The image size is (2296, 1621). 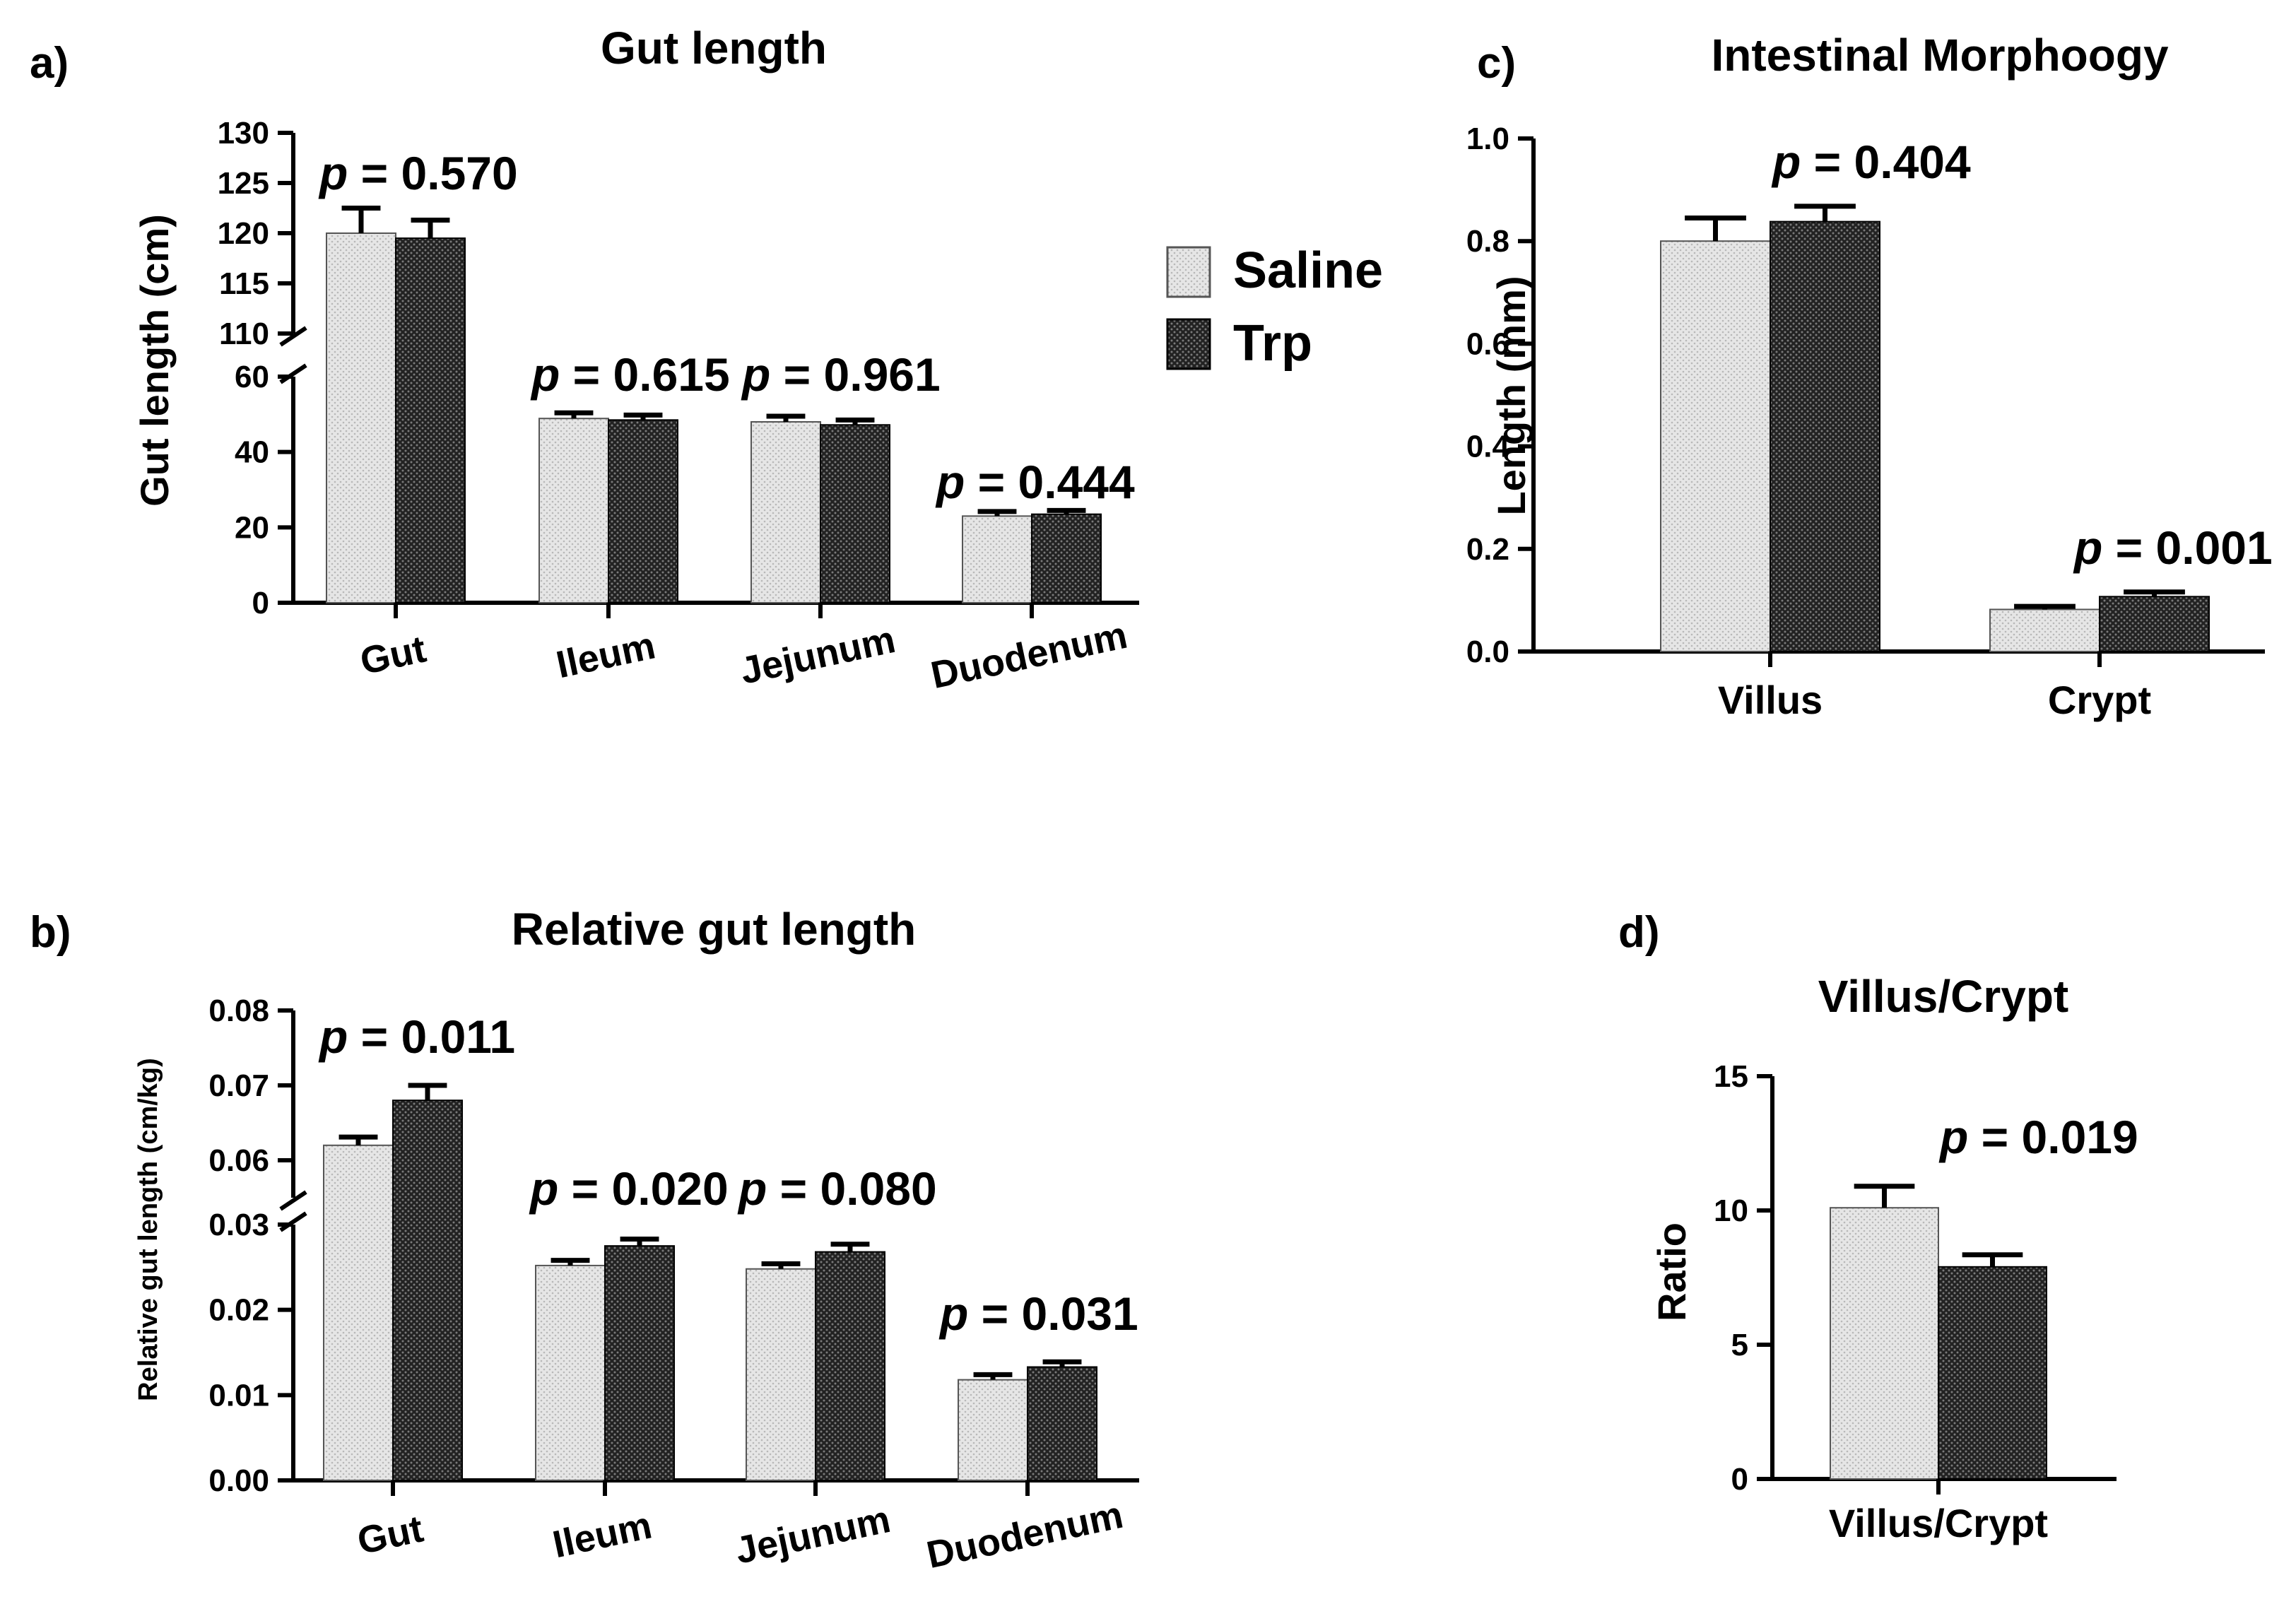 I want to click on p-value-label: p = 0.020, so click(x=629, y=1188).